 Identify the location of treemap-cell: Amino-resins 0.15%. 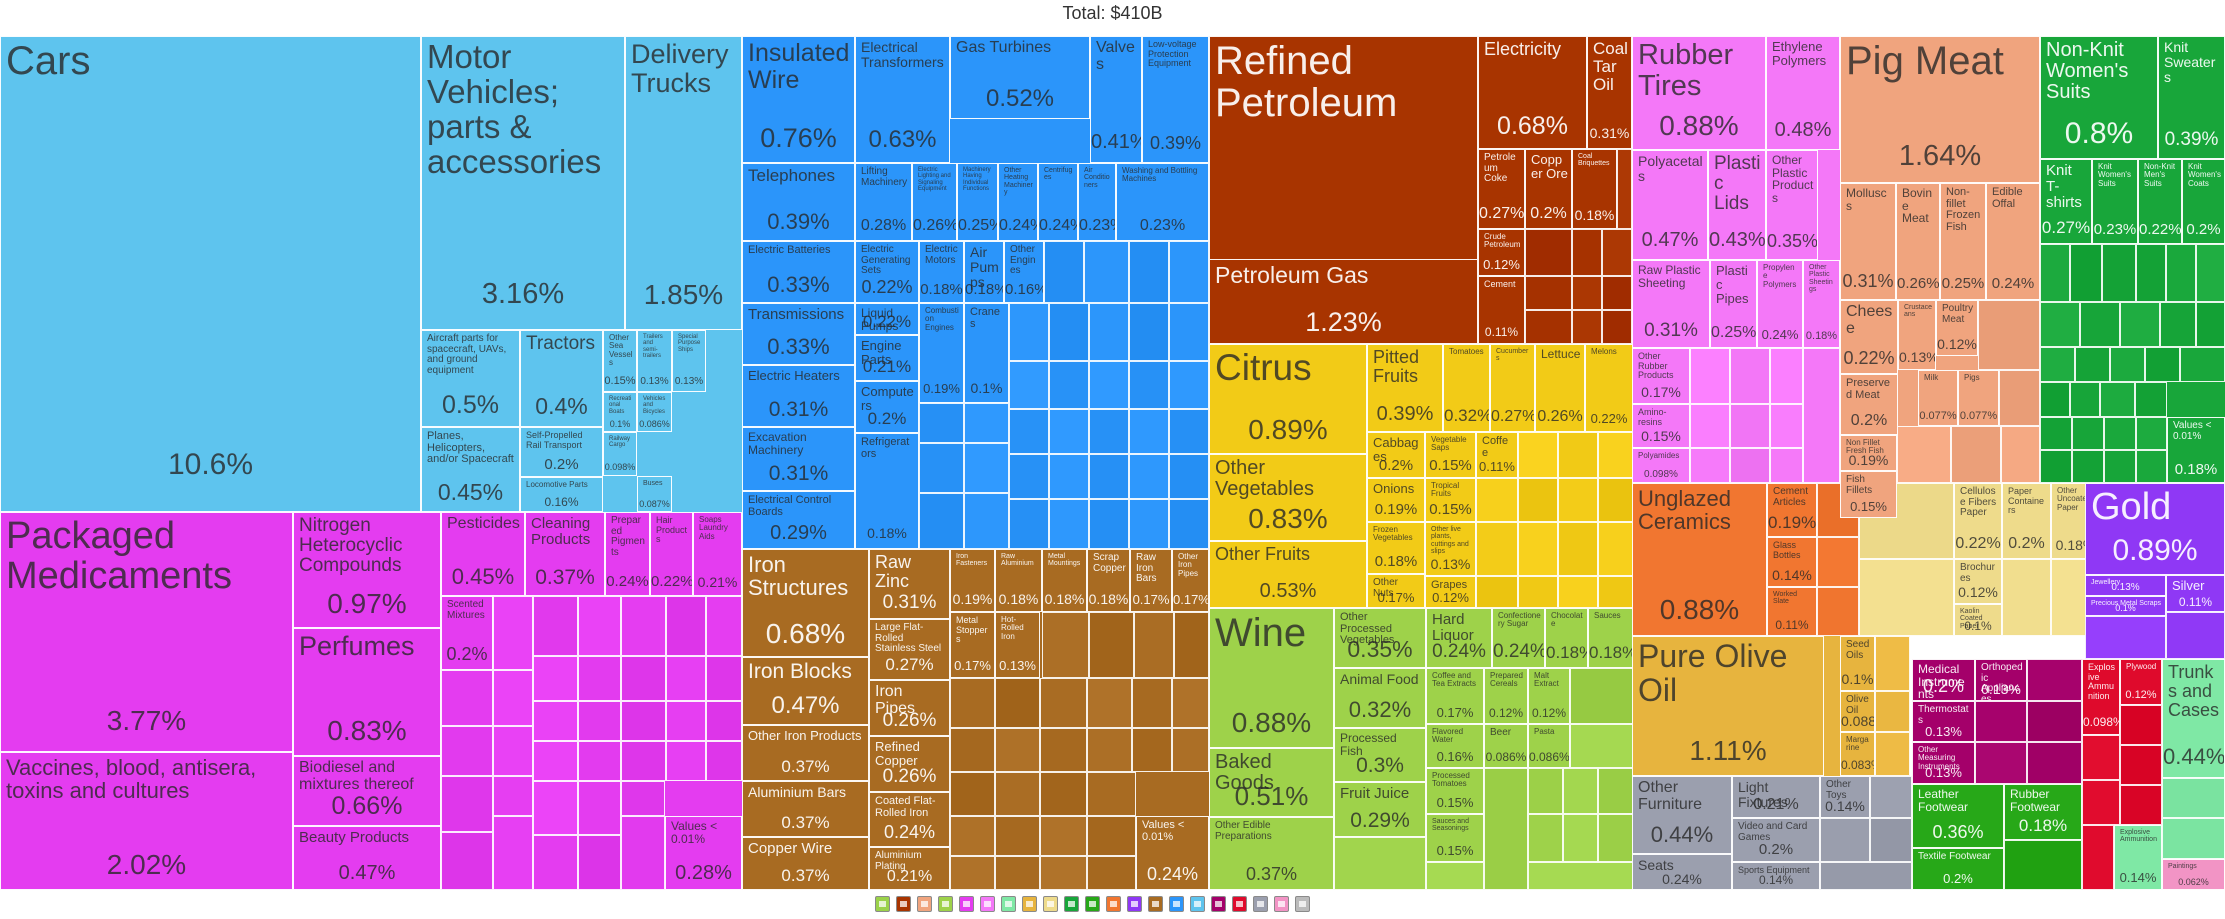
(1661, 426).